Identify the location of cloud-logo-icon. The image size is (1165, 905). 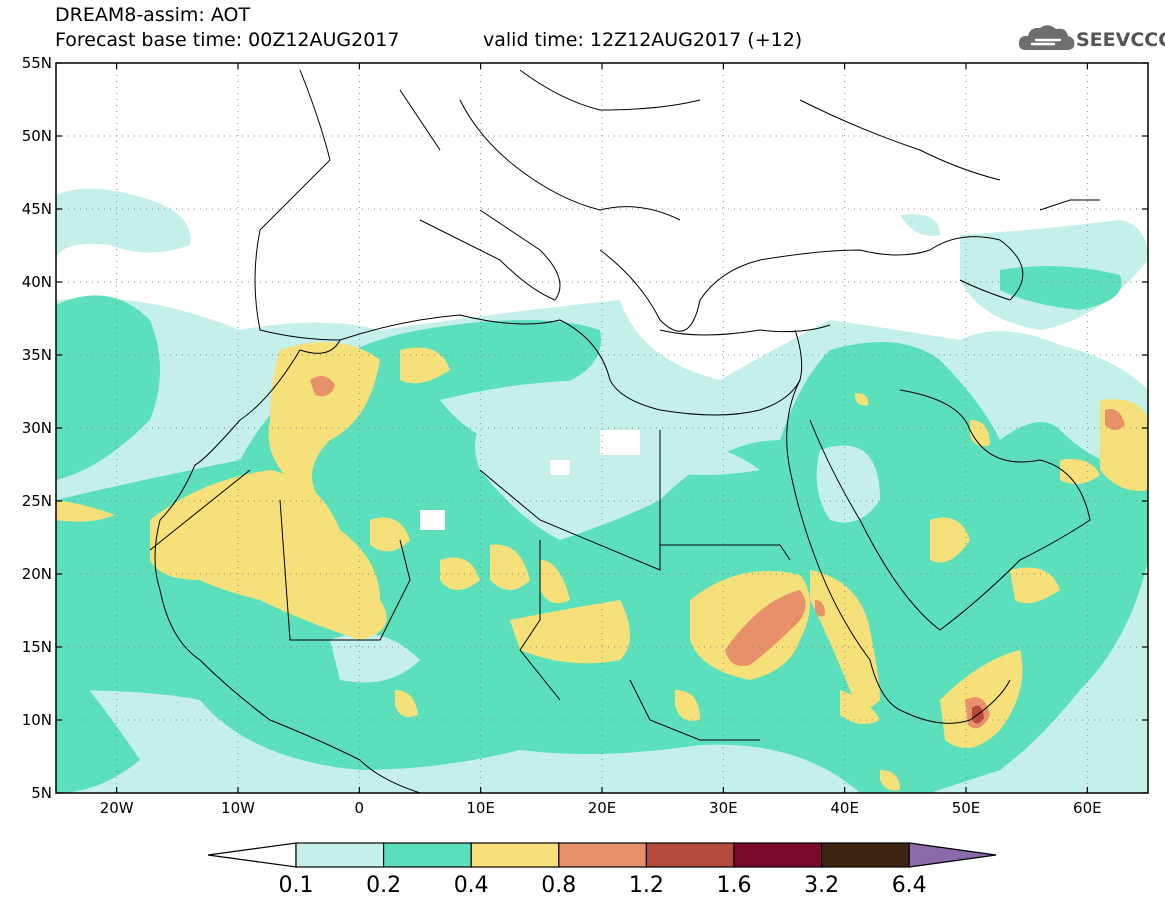
(1046, 37).